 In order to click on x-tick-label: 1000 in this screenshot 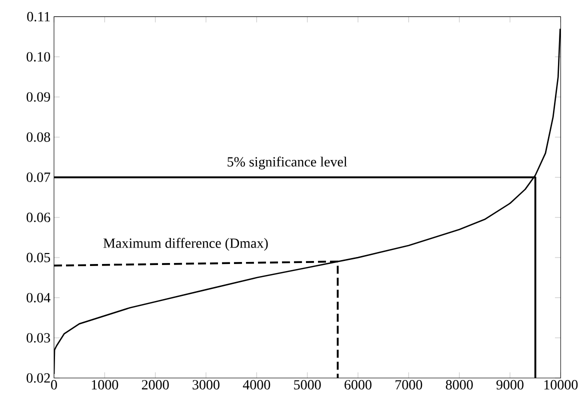, I will do `click(105, 385)`.